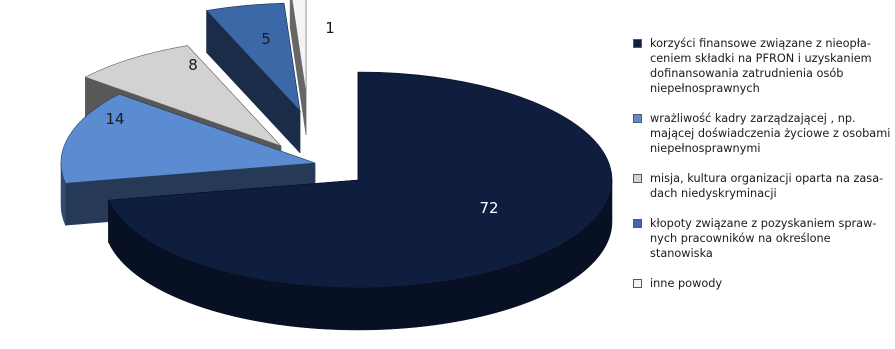 This screenshot has width=895, height=349. What do you see at coordinates (330, 28) in the screenshot?
I see `slice-value-label: 1` at bounding box center [330, 28].